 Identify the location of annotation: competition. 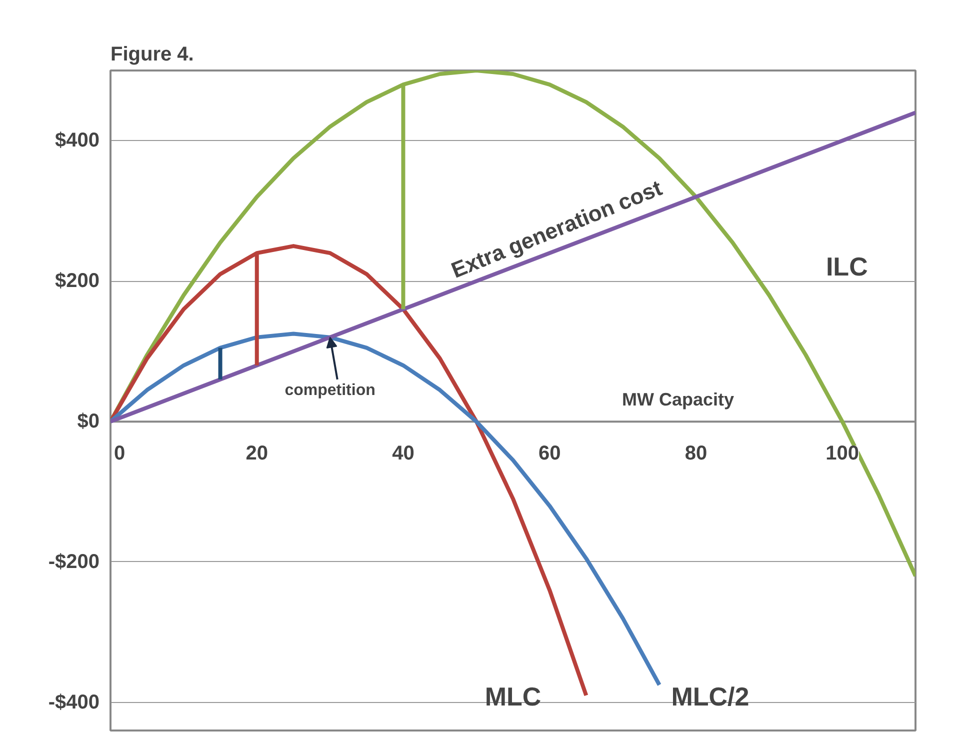
(330, 391).